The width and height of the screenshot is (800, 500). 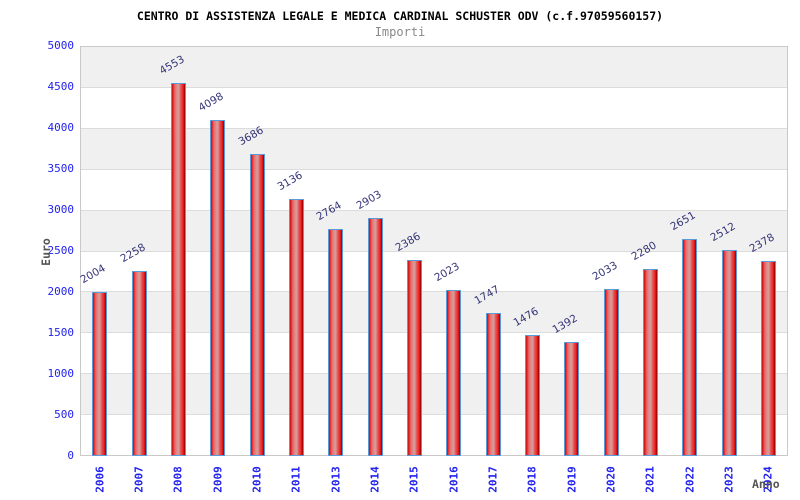 What do you see at coordinates (218, 479) in the screenshot?
I see `x-tick-label: 2009` at bounding box center [218, 479].